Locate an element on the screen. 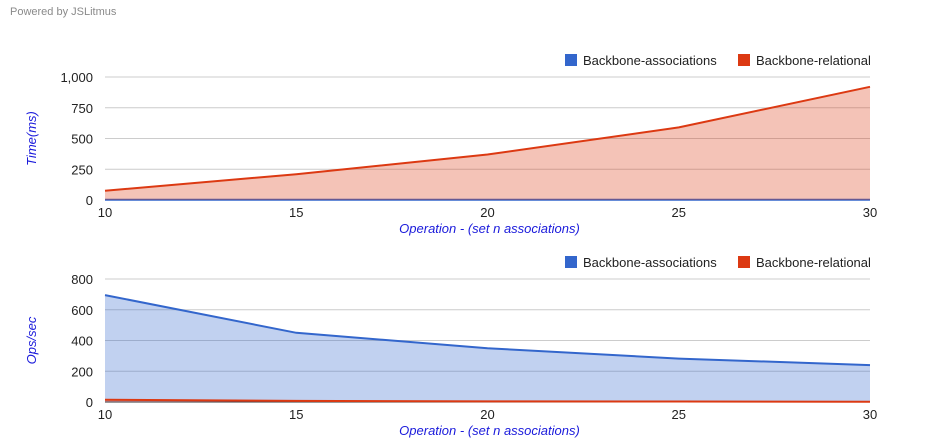  y-tick-label: 600 is located at coordinates (82, 310).